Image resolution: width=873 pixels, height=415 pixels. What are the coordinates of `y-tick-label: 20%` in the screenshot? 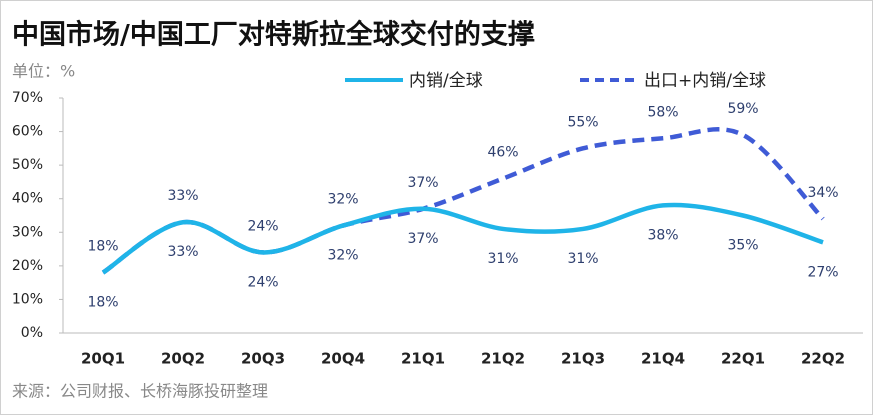 It's located at (27, 266).